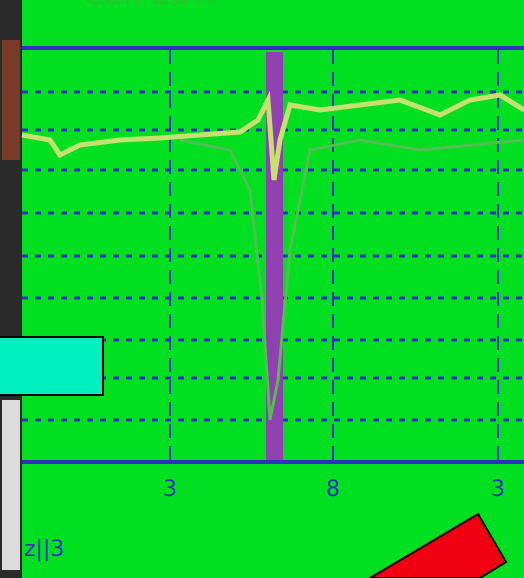 This screenshot has height=578, width=524. What do you see at coordinates (438, 545) in the screenshot?
I see `red-shape` at bounding box center [438, 545].